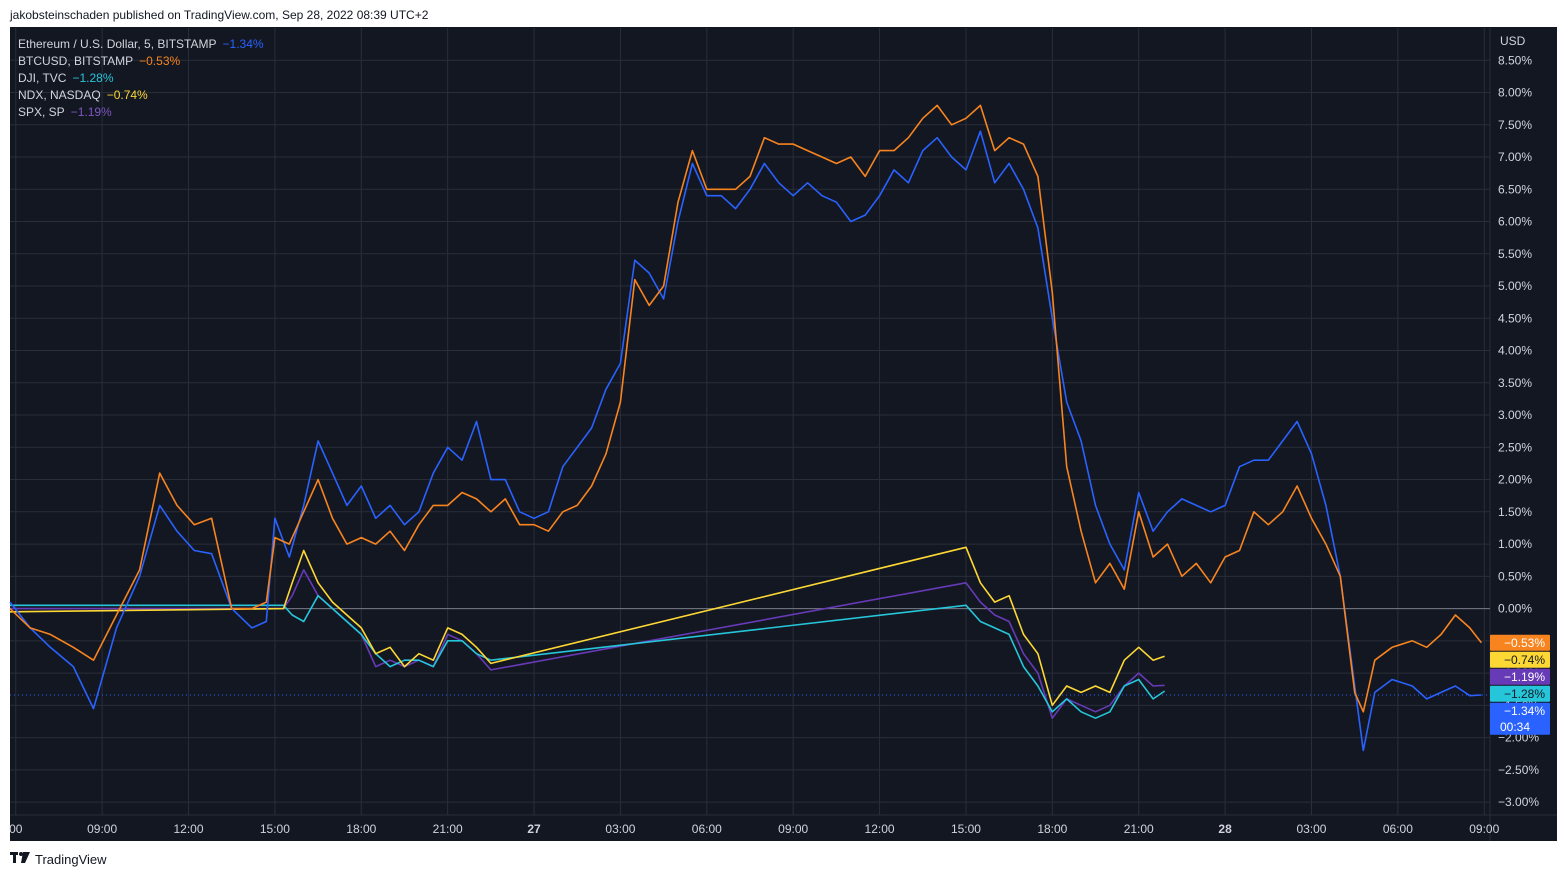 Image resolution: width=1566 pixels, height=877 pixels. I want to click on y-tick-label: 0.50%, so click(1515, 576).